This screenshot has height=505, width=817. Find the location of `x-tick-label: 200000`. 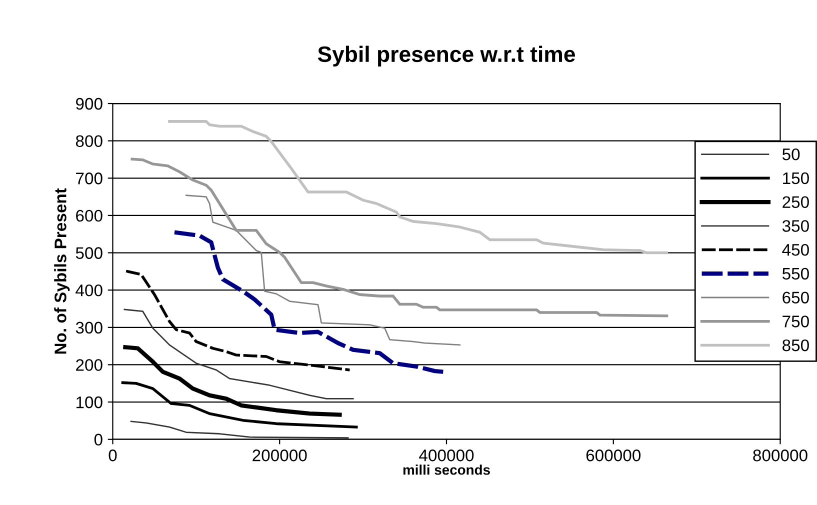

x-tick-label: 200000 is located at coordinates (279, 456).